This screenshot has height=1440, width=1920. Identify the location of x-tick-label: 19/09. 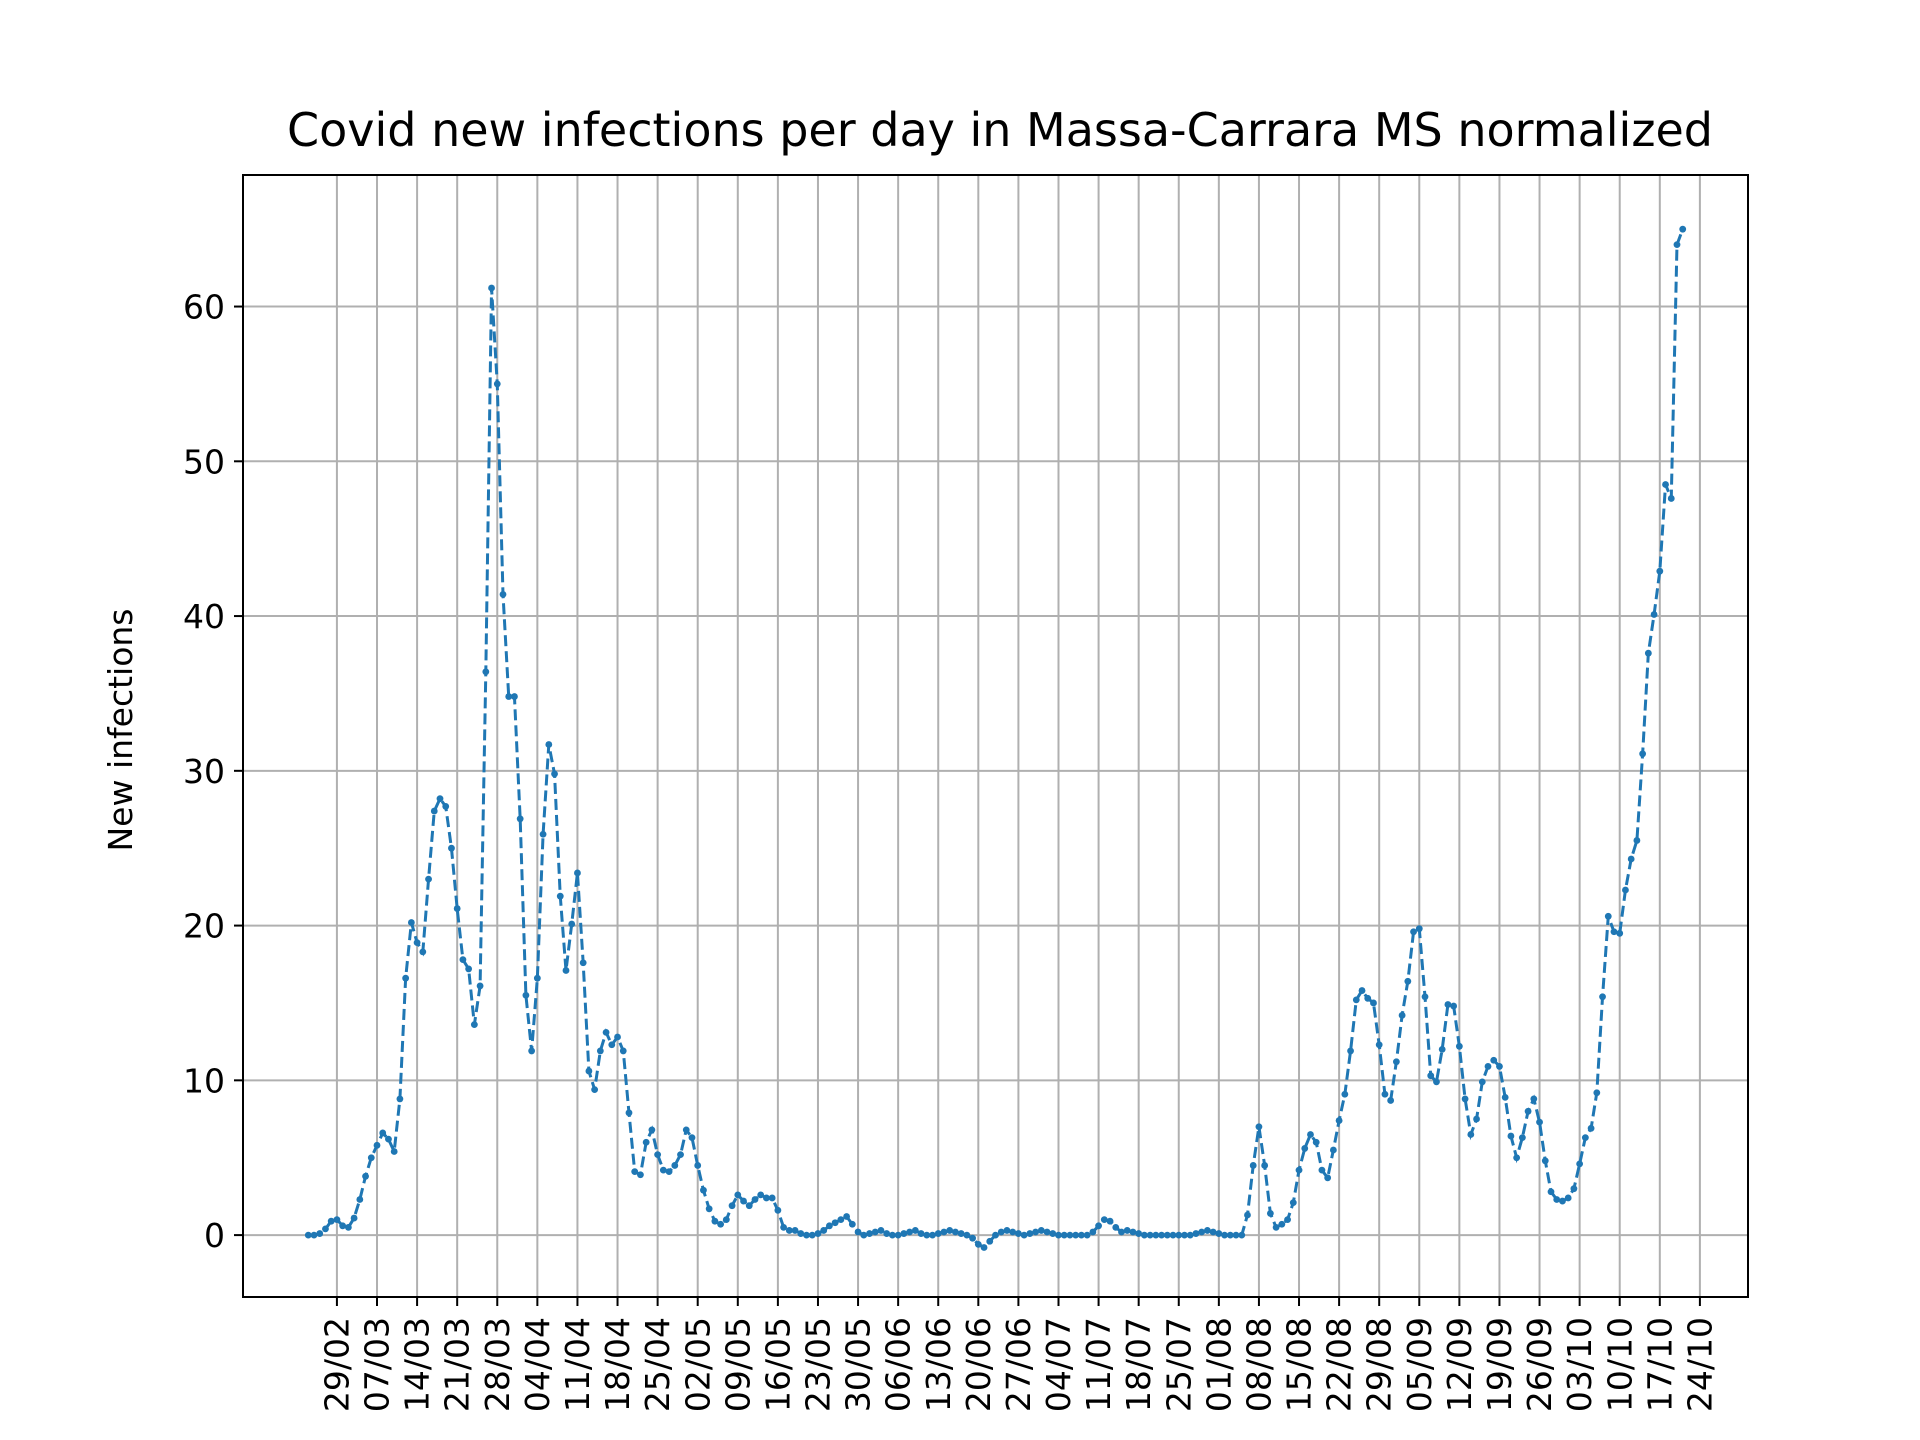
(1499, 1364).